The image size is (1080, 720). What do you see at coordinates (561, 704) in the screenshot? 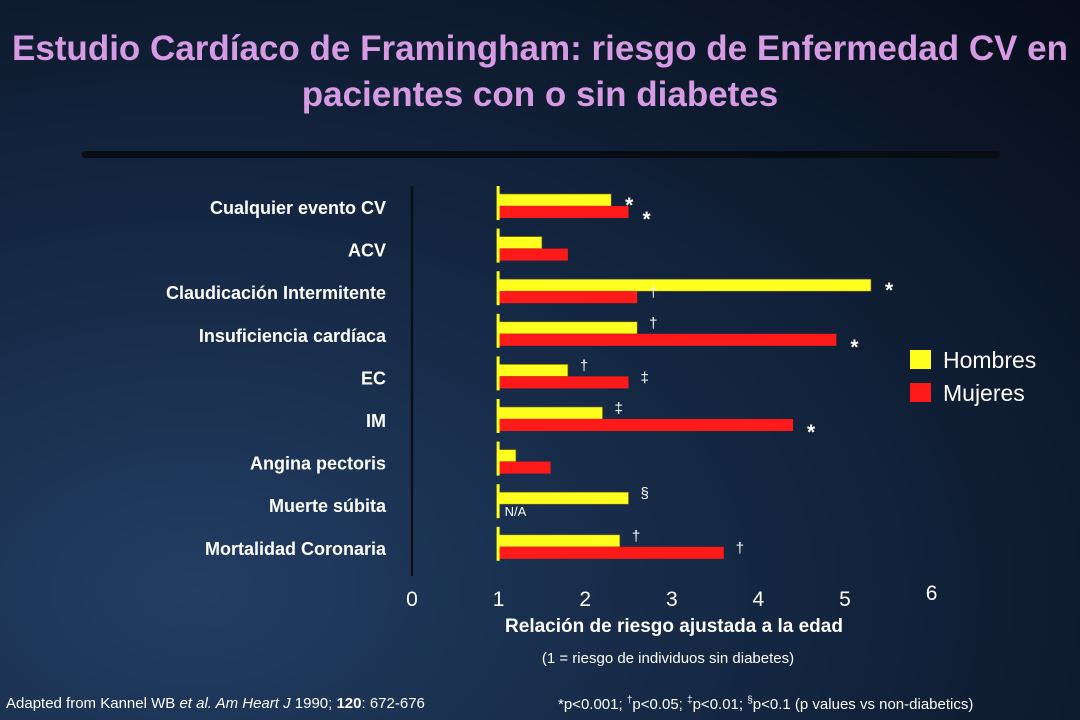
I see `p1-symbol: *` at bounding box center [561, 704].